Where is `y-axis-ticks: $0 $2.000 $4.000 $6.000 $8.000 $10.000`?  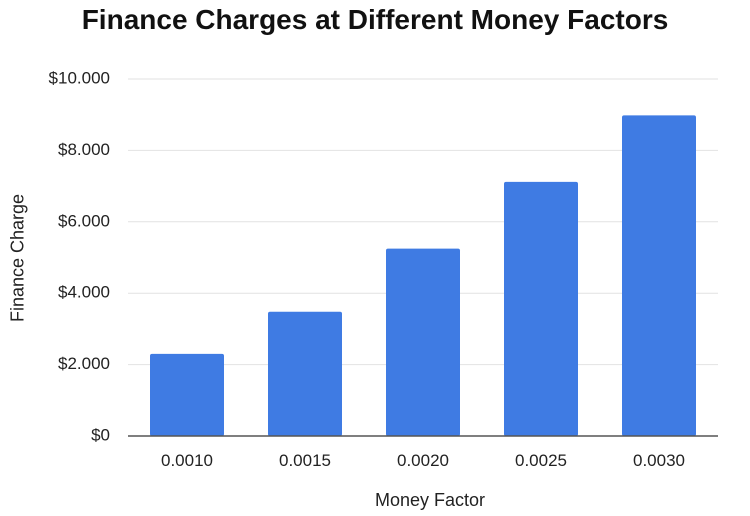
y-axis-ticks: $0 $2.000 $4.000 $6.000 $8.000 $10.000 is located at coordinates (79, 256).